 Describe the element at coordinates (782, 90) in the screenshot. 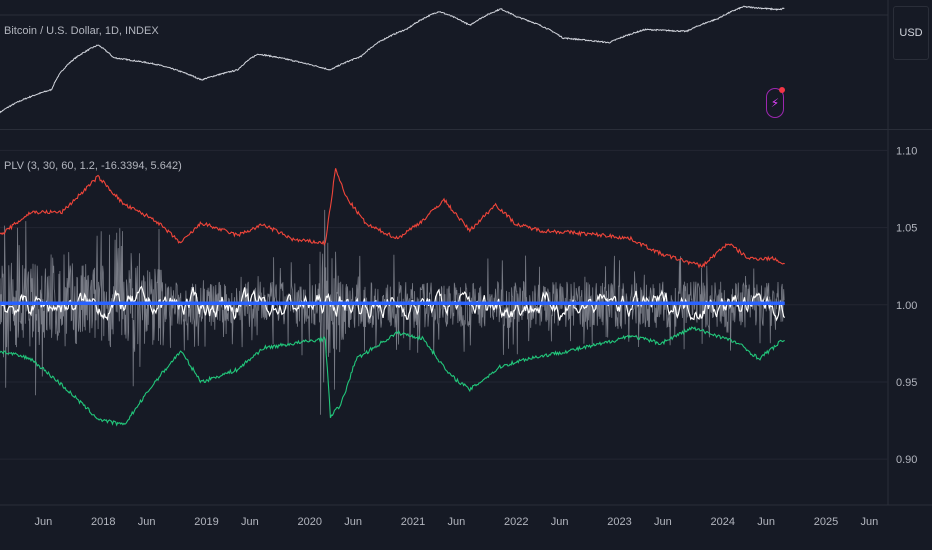

I see `notification-dot` at that location.